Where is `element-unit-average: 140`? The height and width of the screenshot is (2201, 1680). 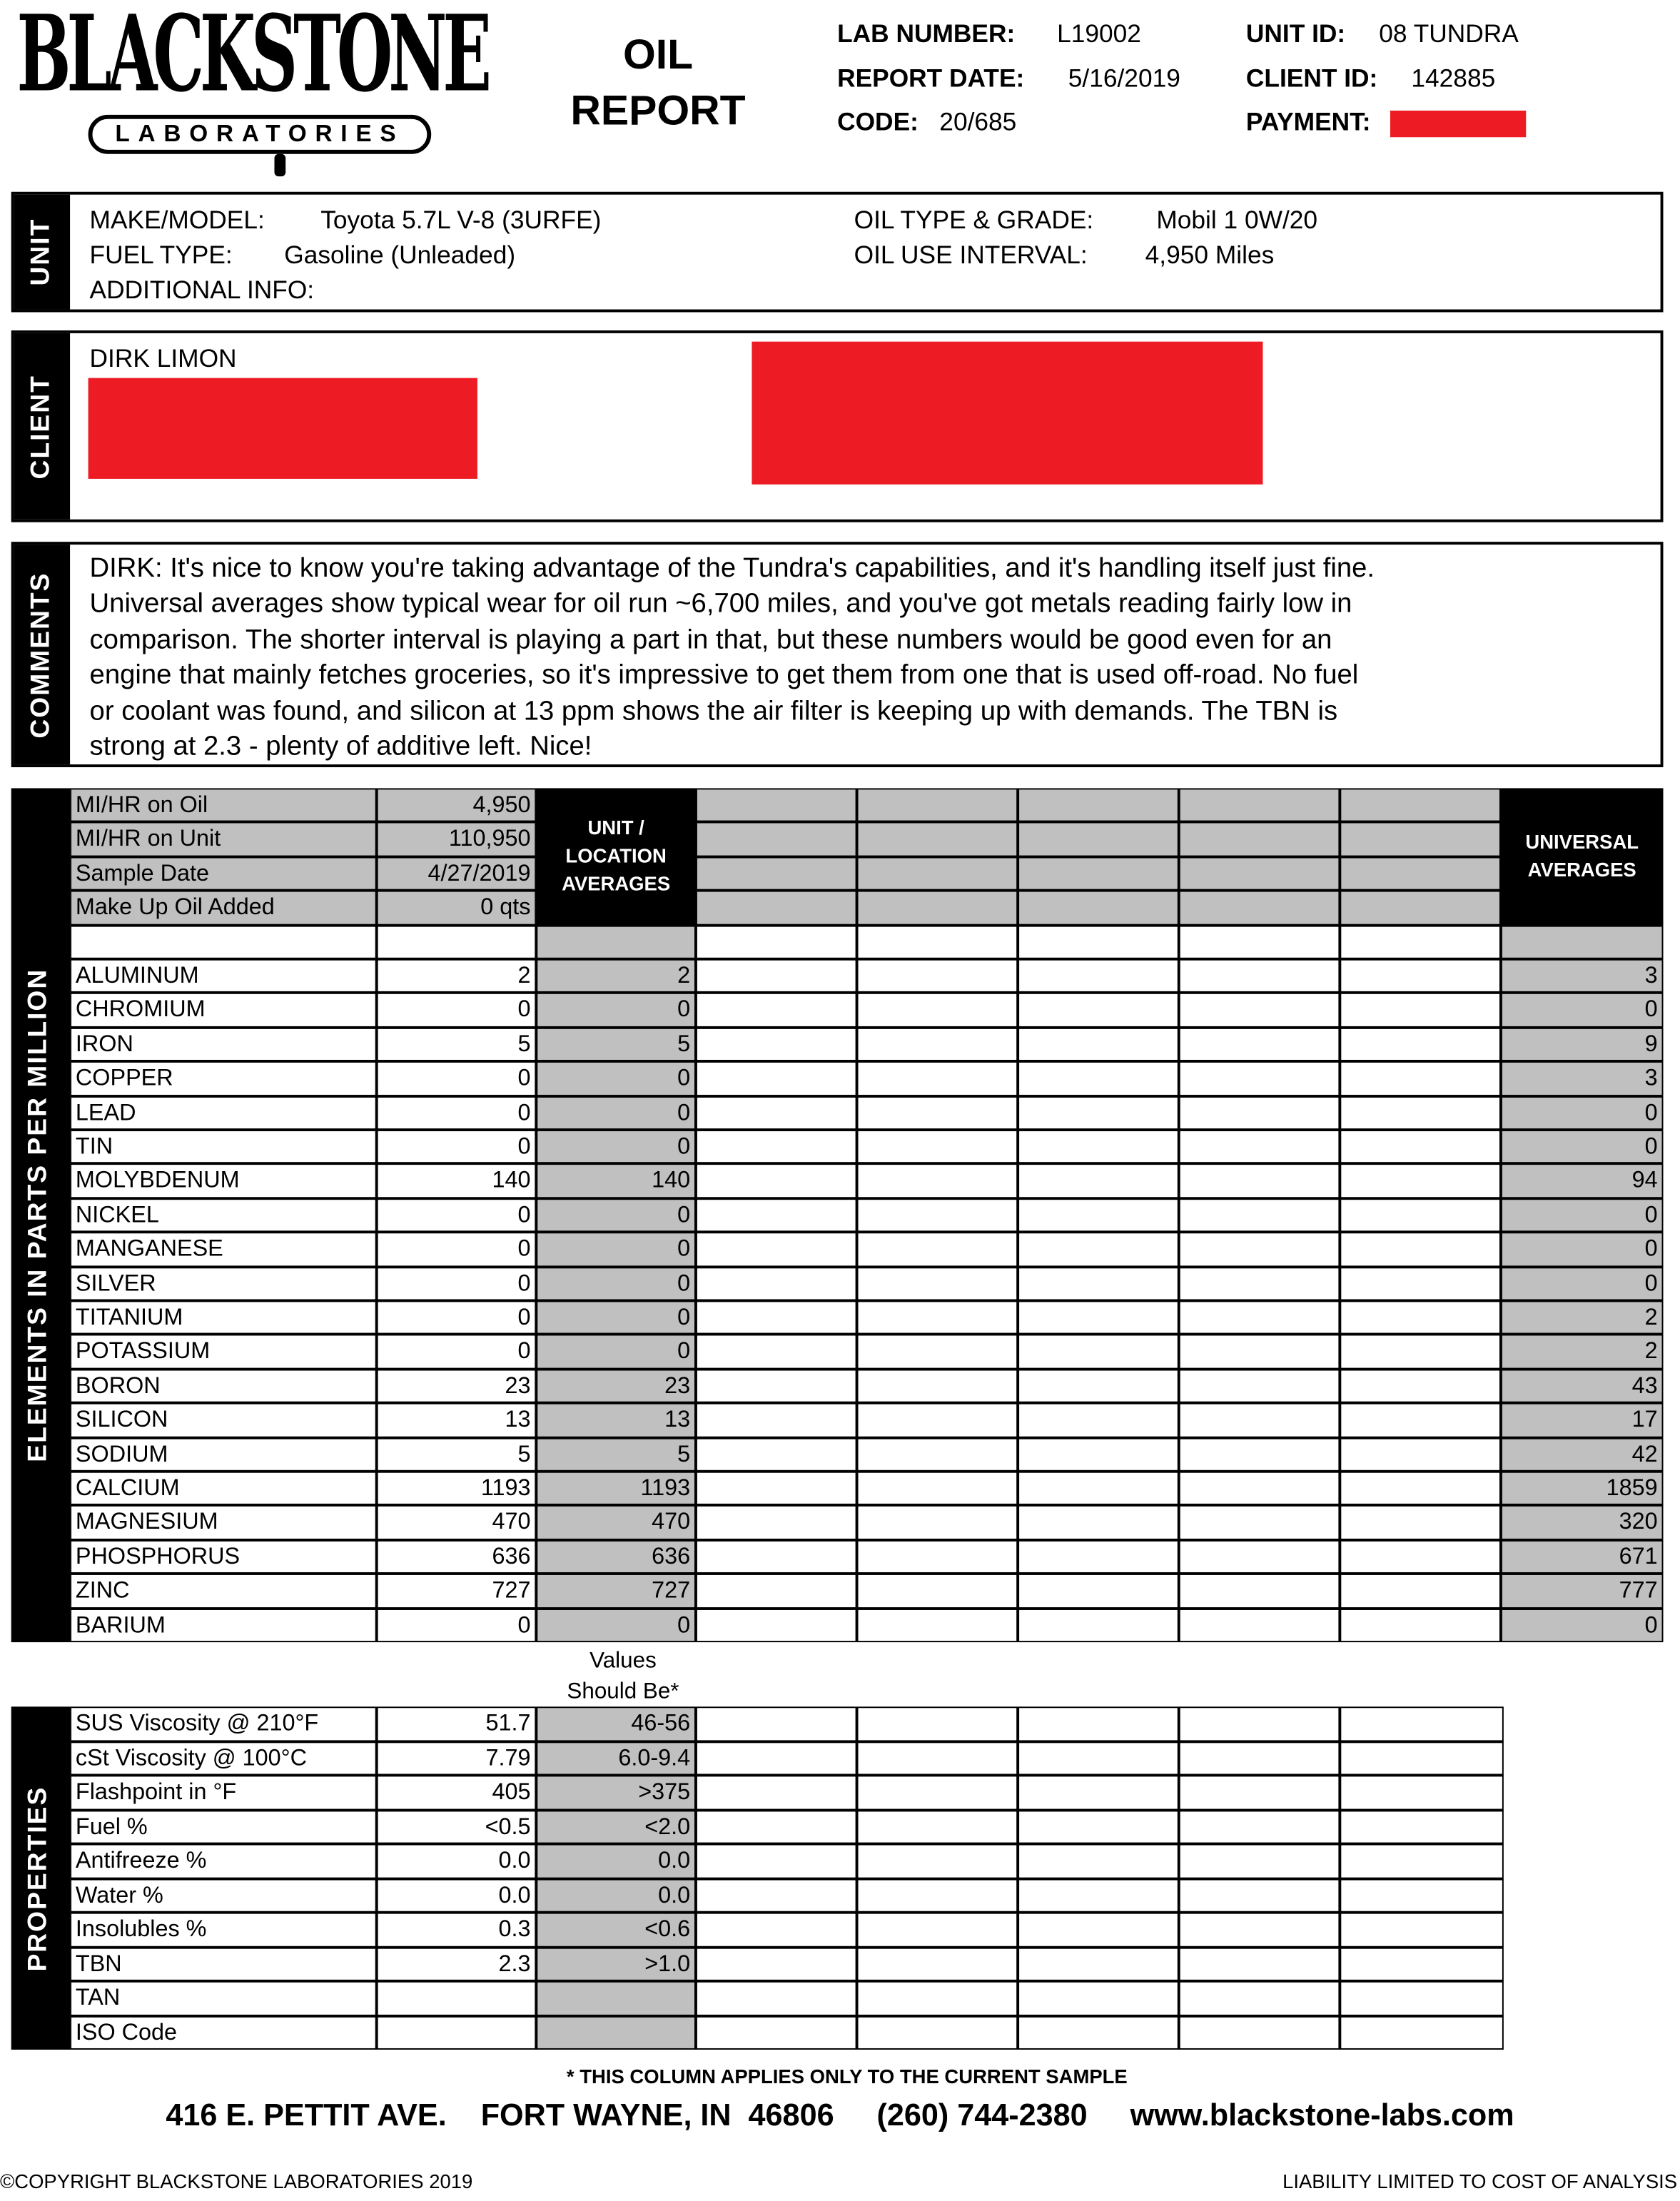 element-unit-average: 140 is located at coordinates (616, 1181).